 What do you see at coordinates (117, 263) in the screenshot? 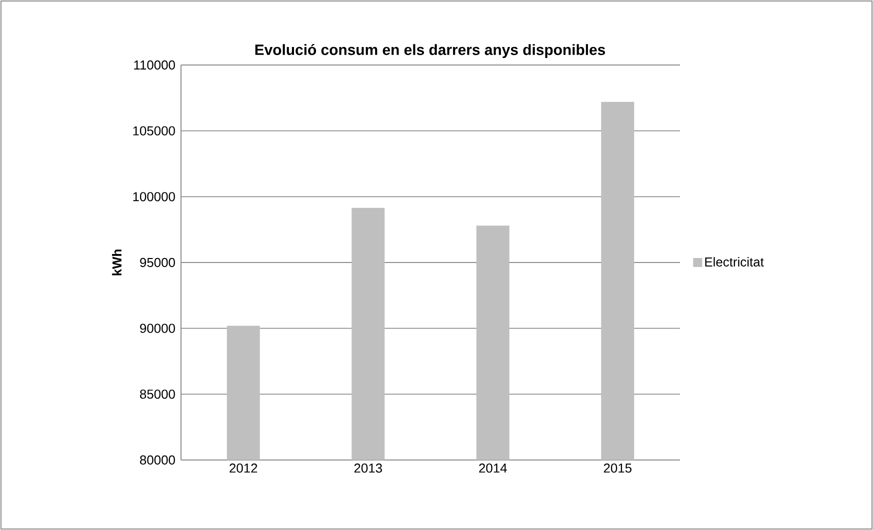
I see `y-axis-title: kWh` at bounding box center [117, 263].